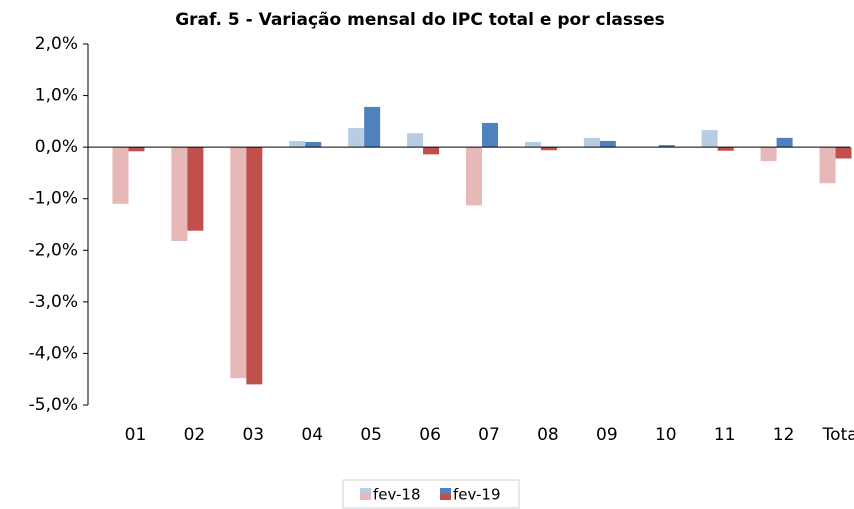  Describe the element at coordinates (548, 435) in the screenshot. I see `x-tick-label: 08` at that location.